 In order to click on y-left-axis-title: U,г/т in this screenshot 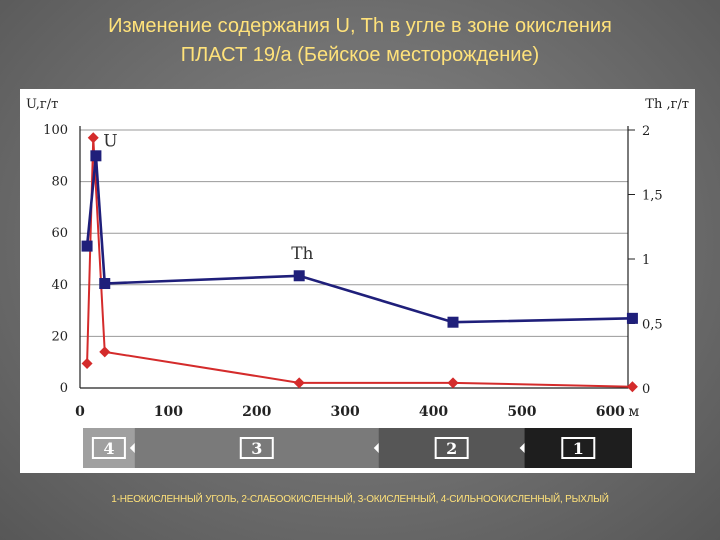, I will do `click(42, 104)`.